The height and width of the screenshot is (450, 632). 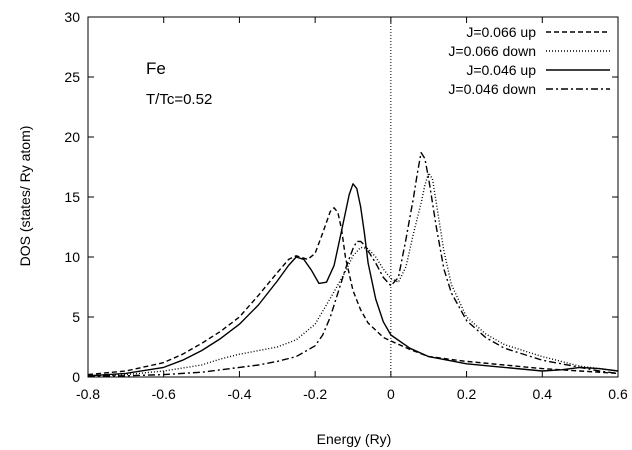 I want to click on y-tick-label: 15, so click(x=72, y=197).